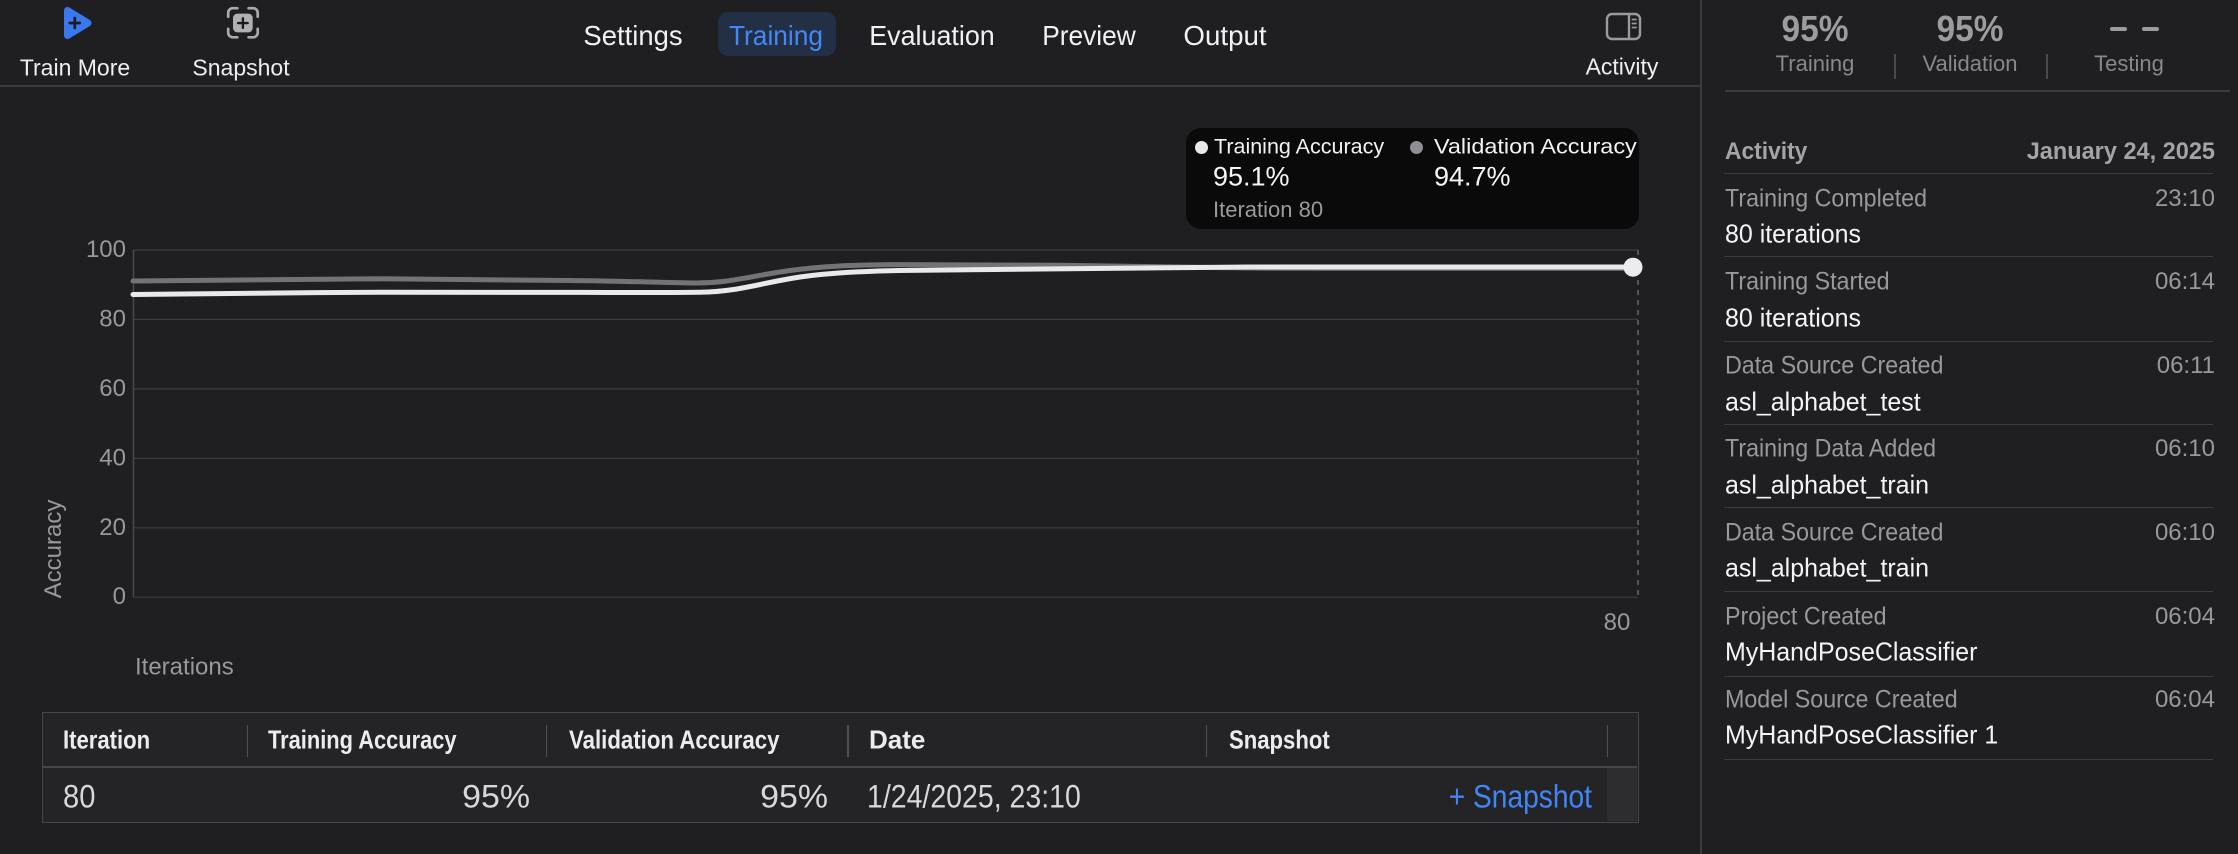  What do you see at coordinates (53, 549) in the screenshot?
I see `svg-text: Accuracy` at bounding box center [53, 549].